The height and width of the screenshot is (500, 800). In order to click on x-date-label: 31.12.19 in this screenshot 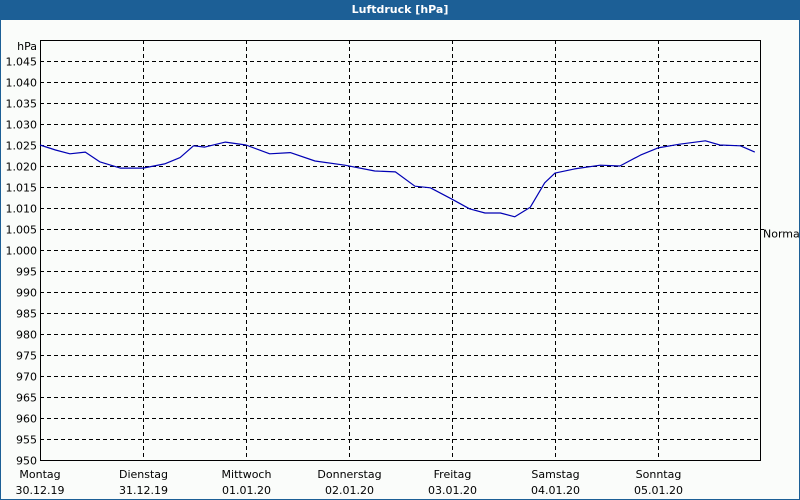, I will do `click(143, 490)`.